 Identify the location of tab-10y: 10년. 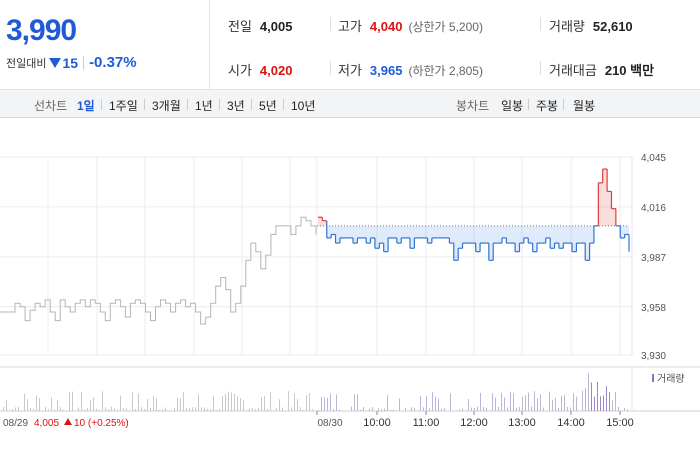
(303, 106).